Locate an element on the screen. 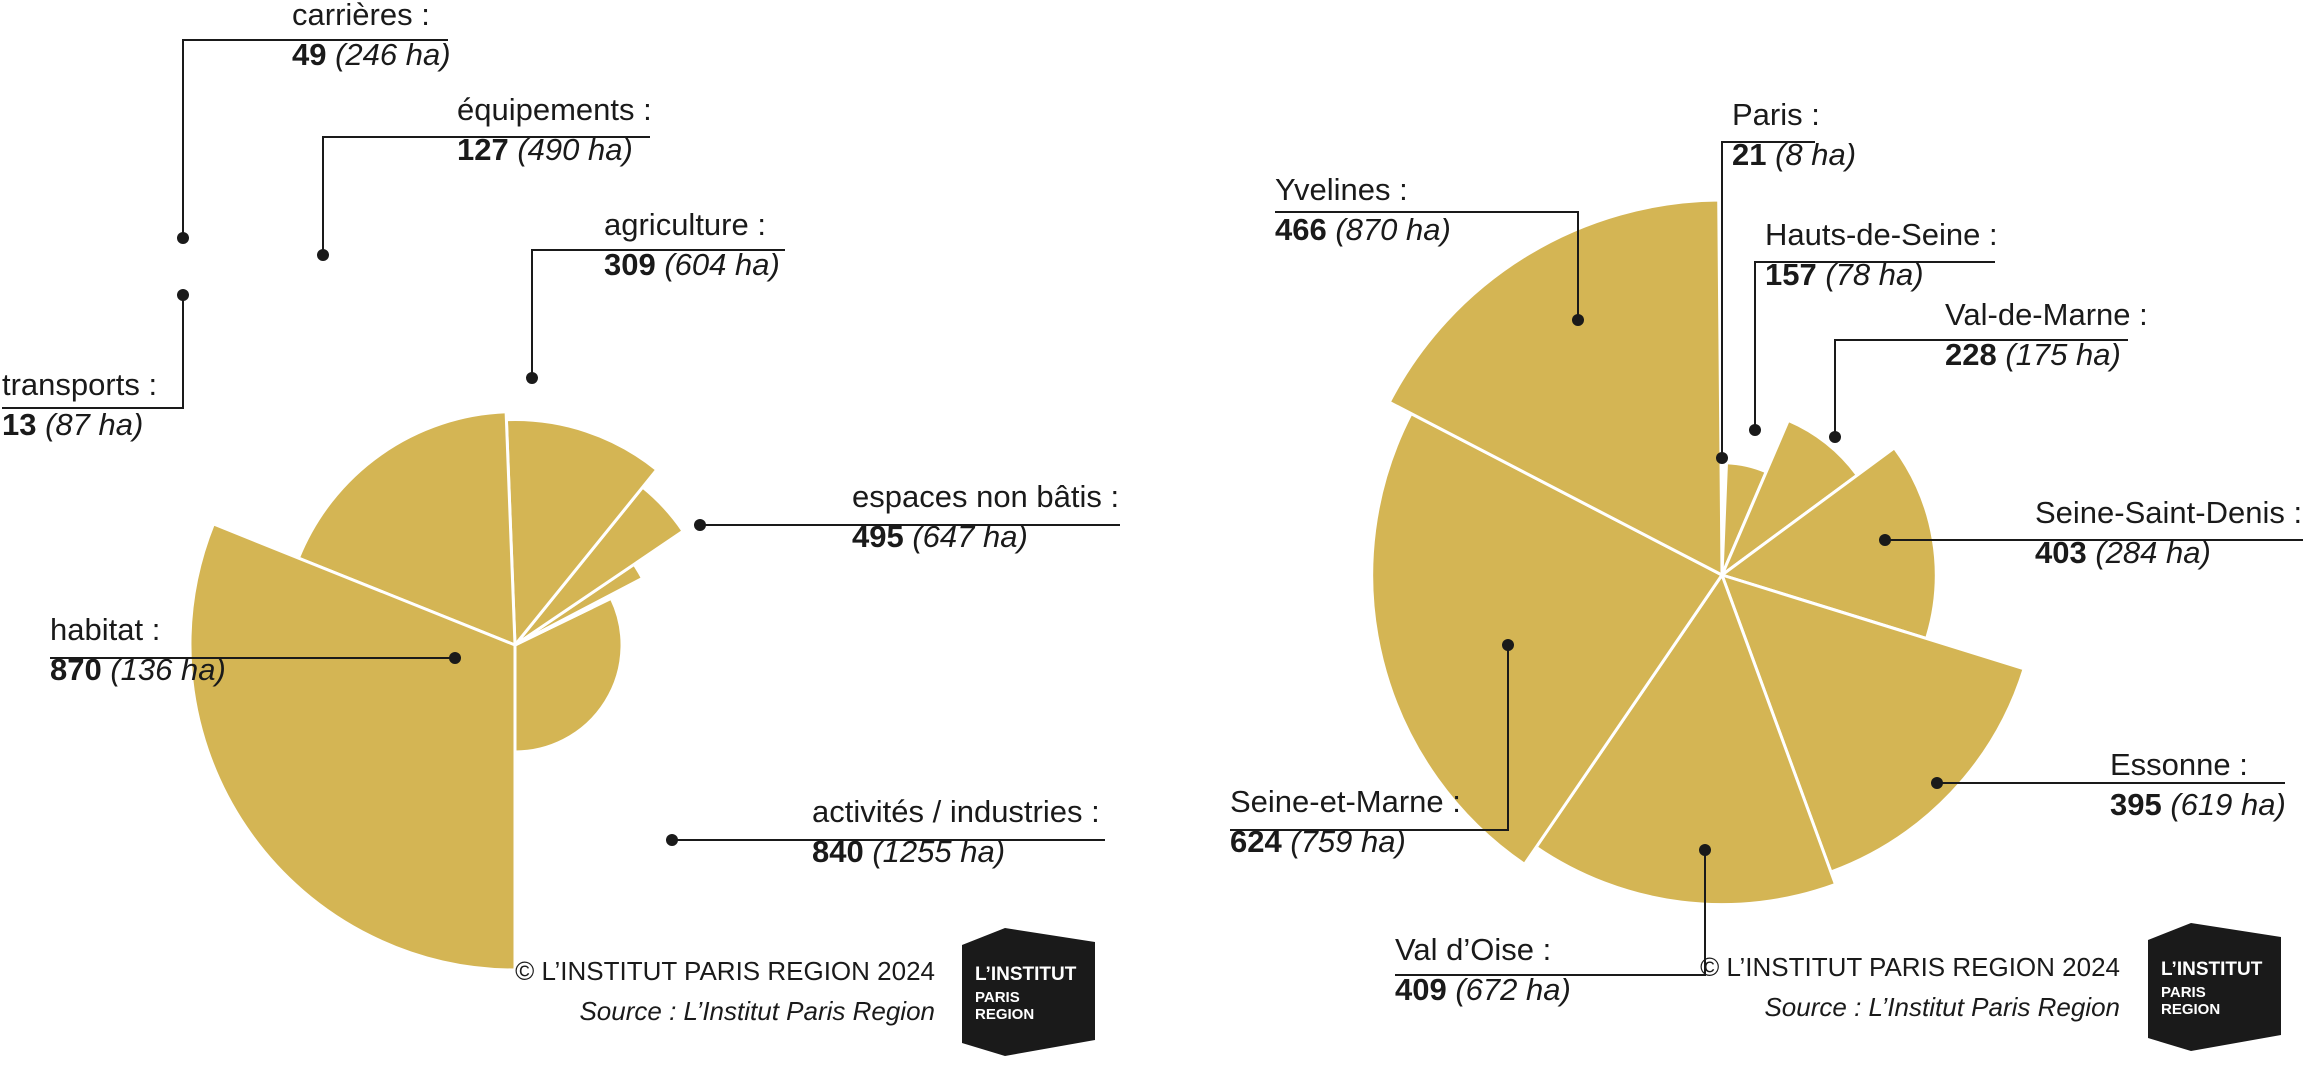 The height and width of the screenshot is (1065, 2303). logo-line1-left: L’INSTITUT is located at coordinates (1026, 974).